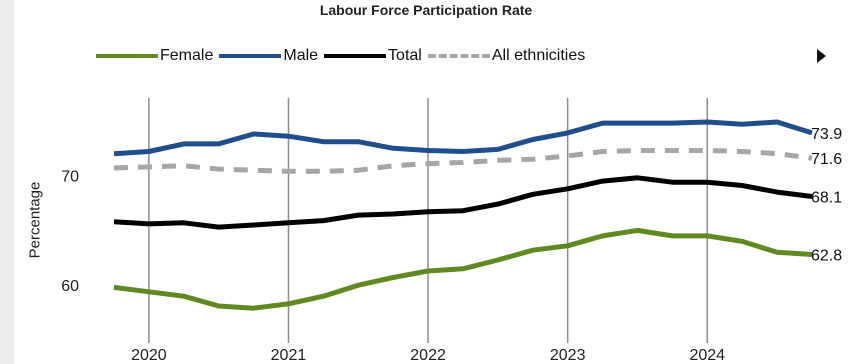 The height and width of the screenshot is (364, 852). What do you see at coordinates (70, 177) in the screenshot?
I see `y-tick-label-70: 70` at bounding box center [70, 177].